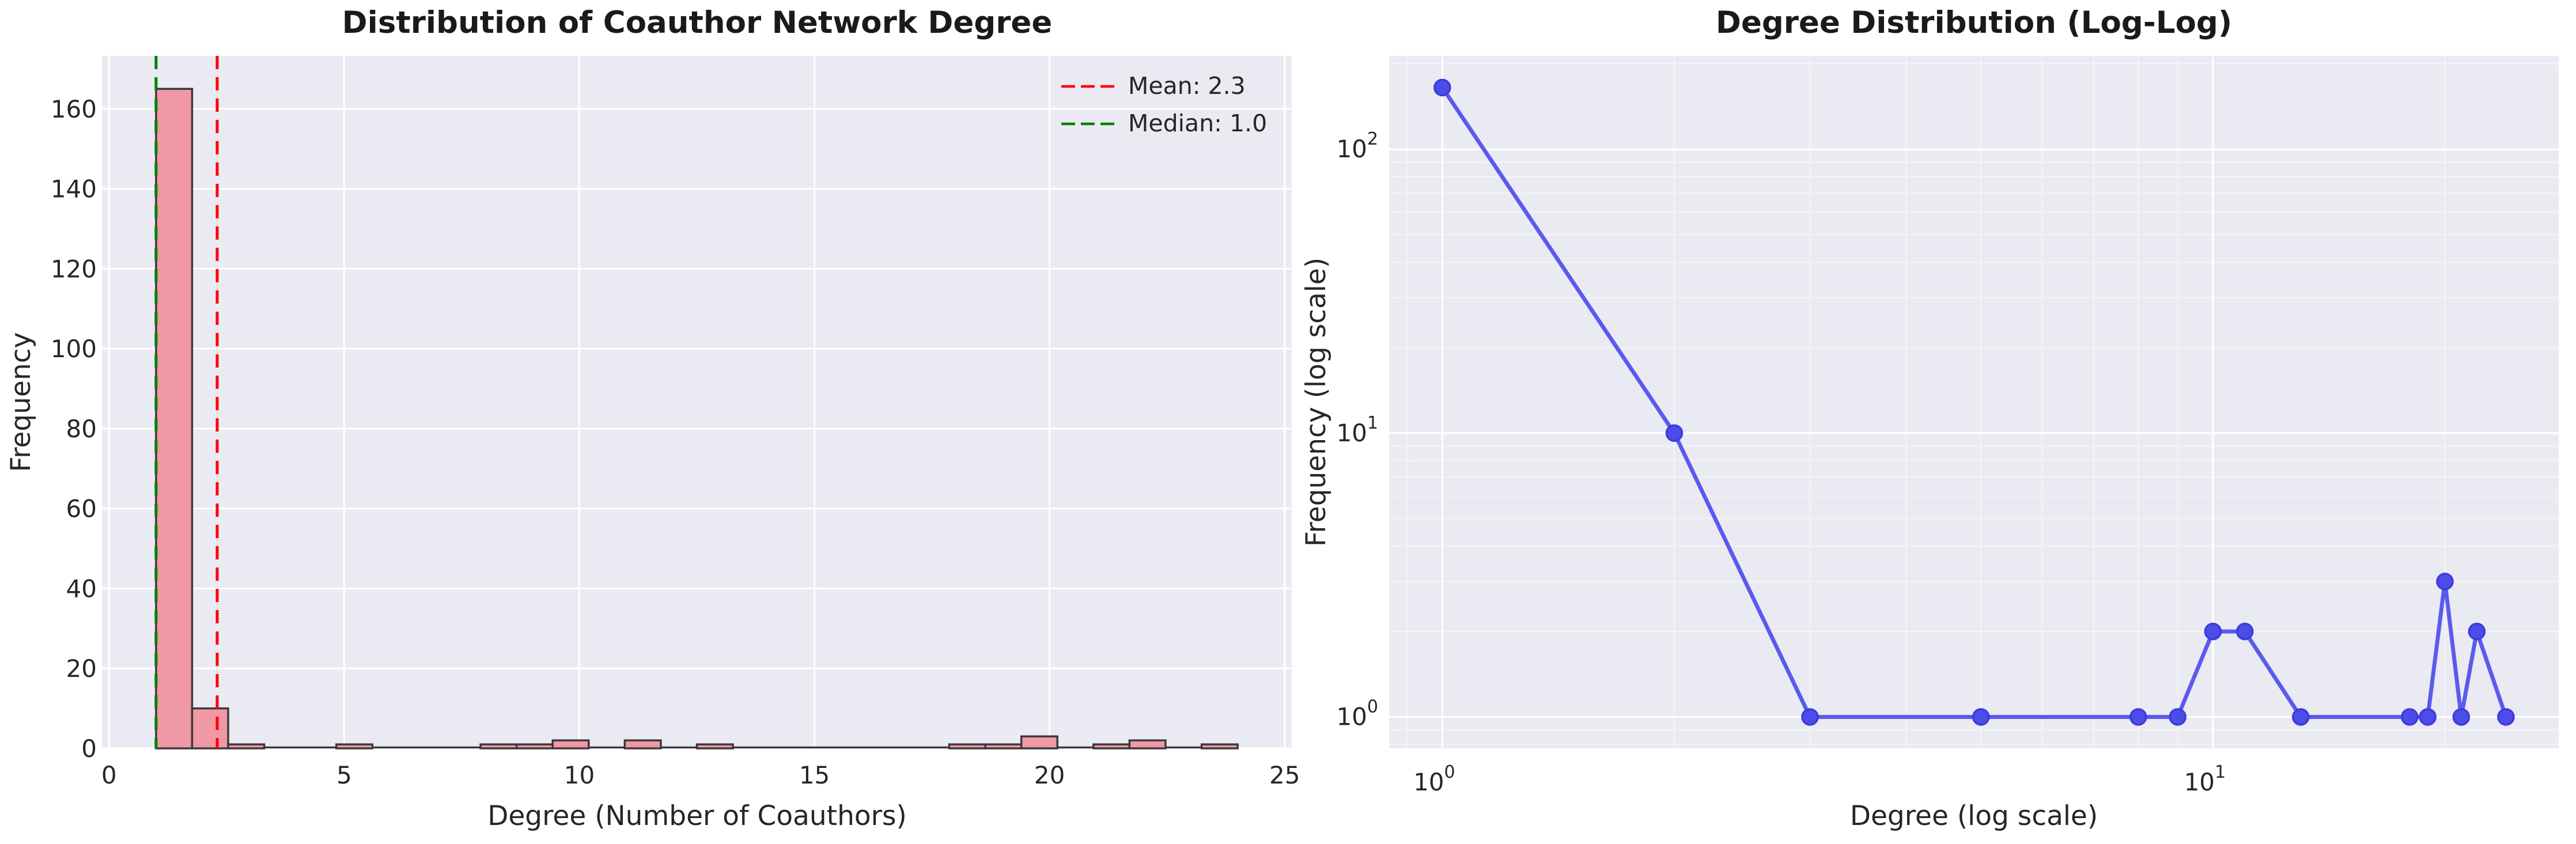 Image resolution: width=2576 pixels, height=844 pixels. I want to click on y-tick-label: 120, so click(74, 269).